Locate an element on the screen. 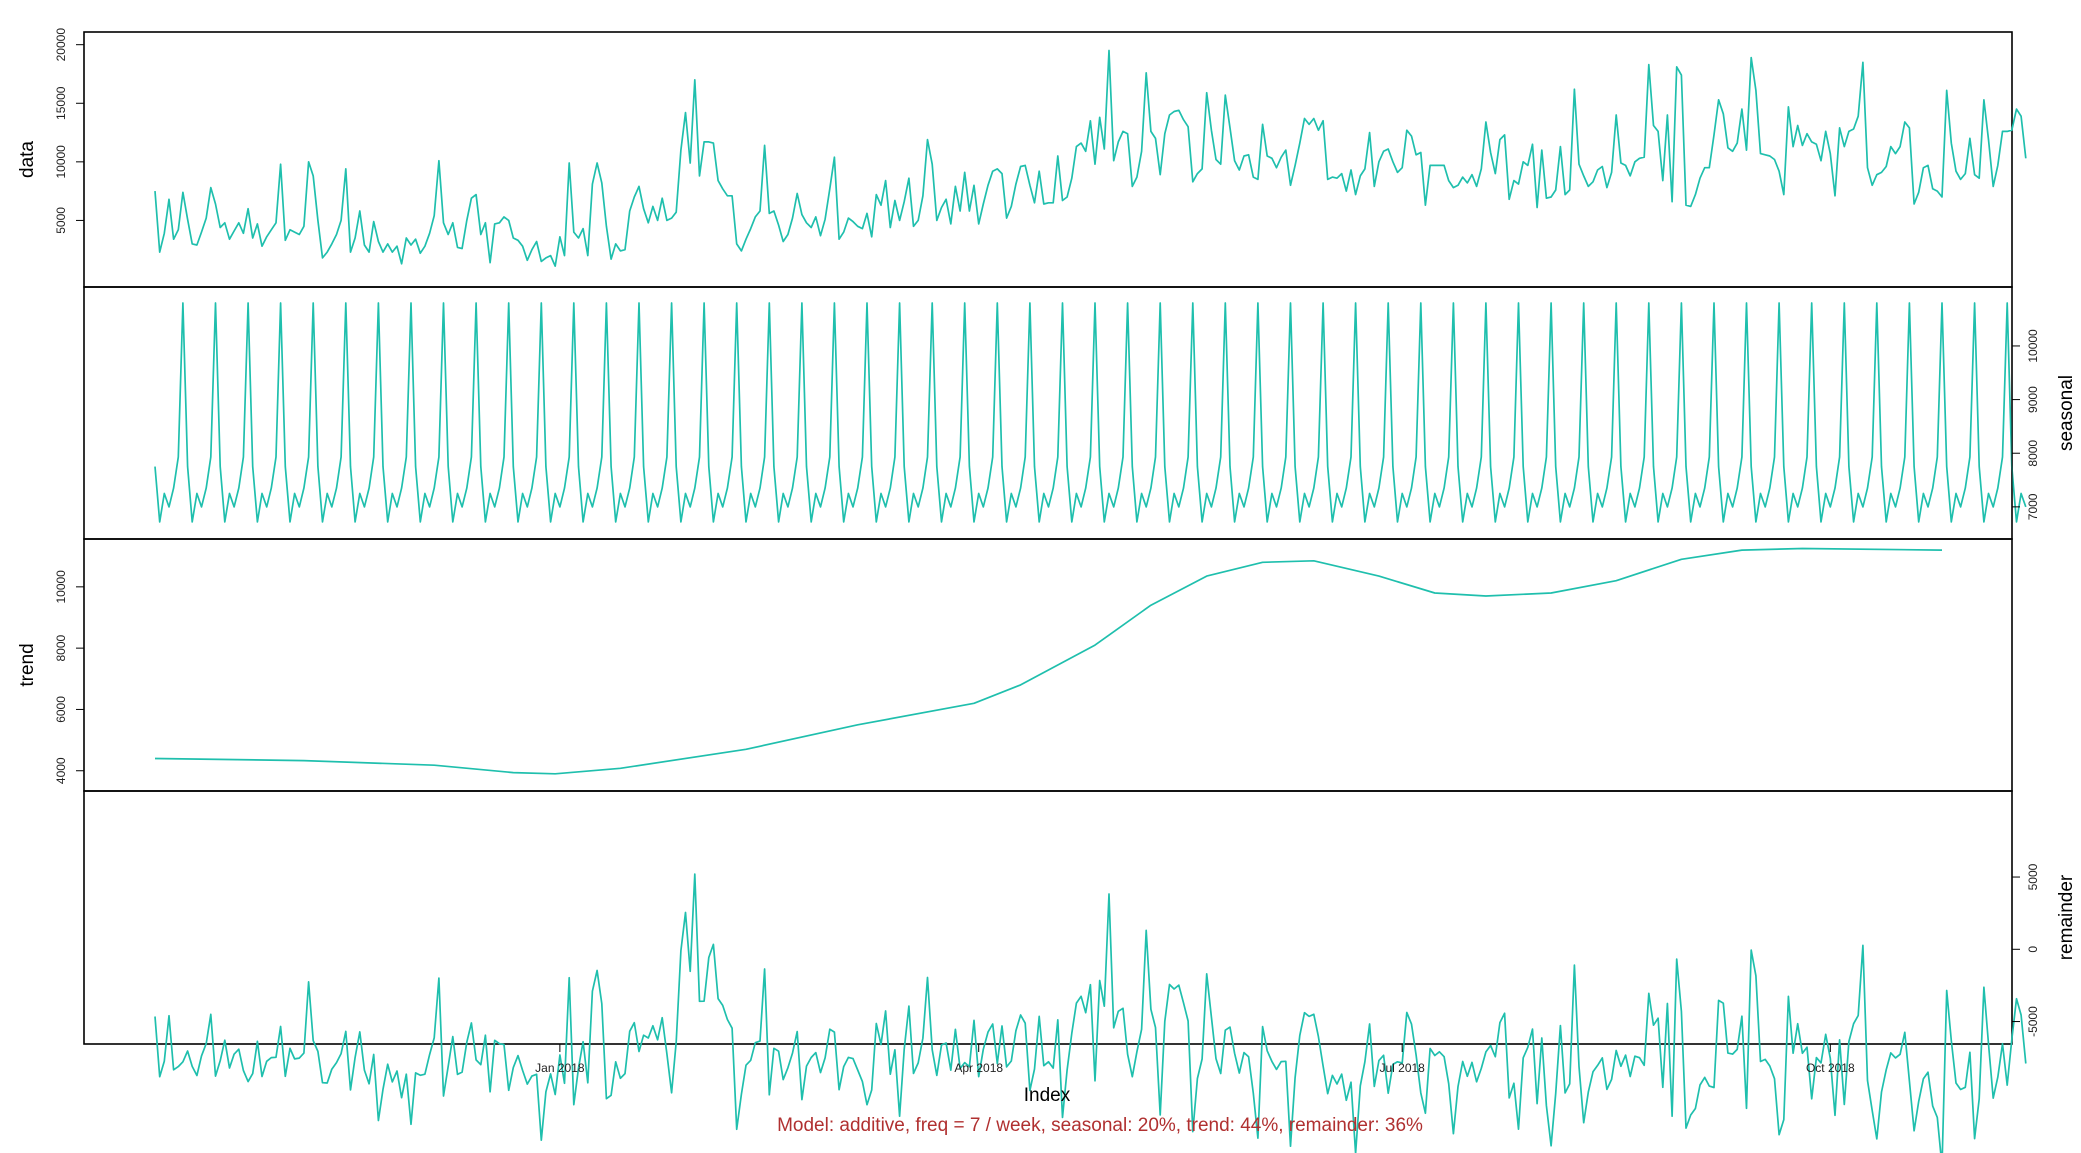 The height and width of the screenshot is (1153, 2081). seasonal-ytick-label: 8000 is located at coordinates (2033, 453).